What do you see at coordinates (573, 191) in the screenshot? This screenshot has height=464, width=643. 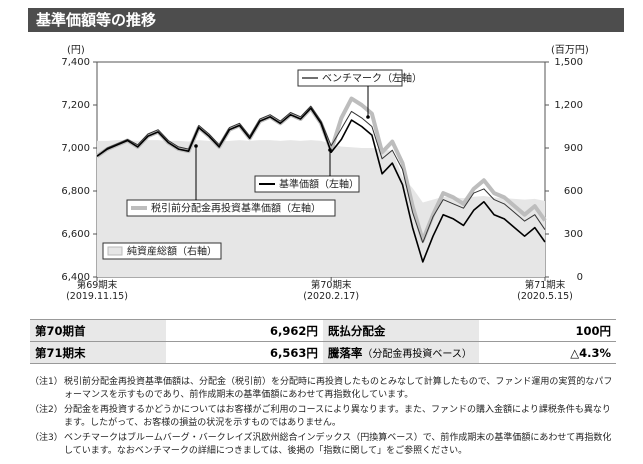 I see `y2-tick-label: 600` at bounding box center [573, 191].